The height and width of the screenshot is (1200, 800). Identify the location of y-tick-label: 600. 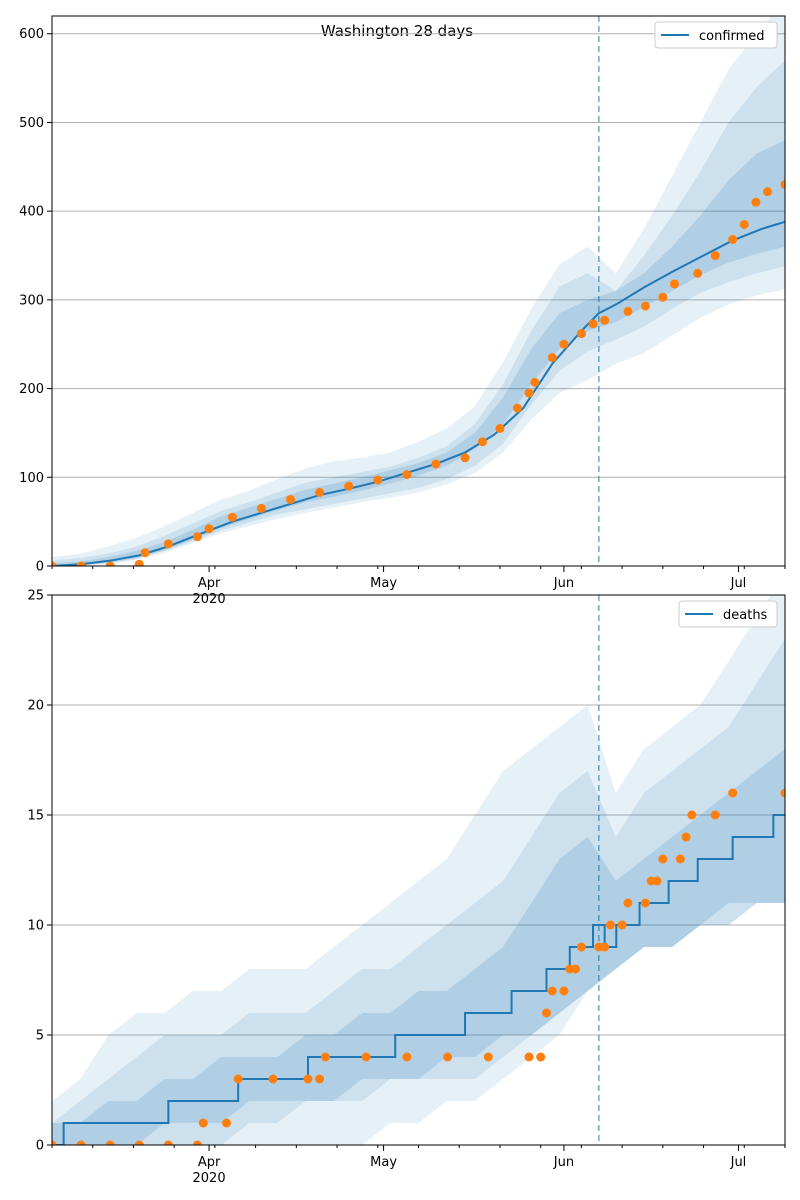
(31, 34).